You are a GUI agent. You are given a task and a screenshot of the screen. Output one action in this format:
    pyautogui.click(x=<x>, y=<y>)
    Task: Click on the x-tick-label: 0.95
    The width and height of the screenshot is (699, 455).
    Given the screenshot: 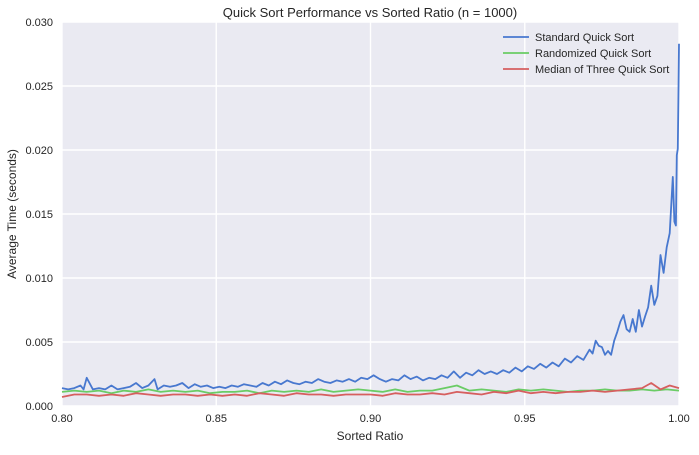 What is the action you would take?
    pyautogui.click(x=524, y=419)
    